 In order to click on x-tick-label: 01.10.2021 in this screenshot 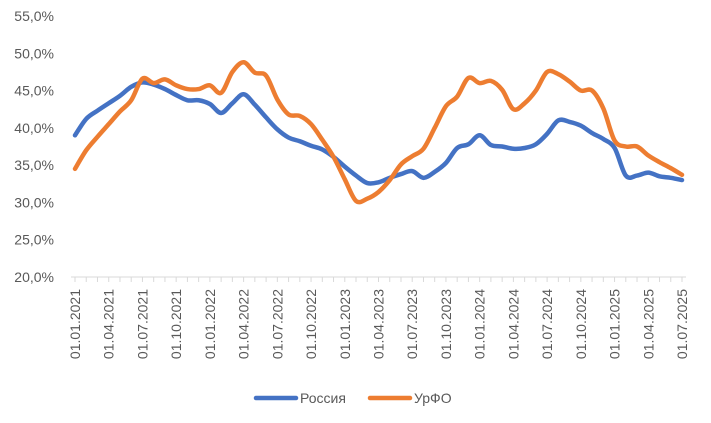, I will do `click(176, 324)`.